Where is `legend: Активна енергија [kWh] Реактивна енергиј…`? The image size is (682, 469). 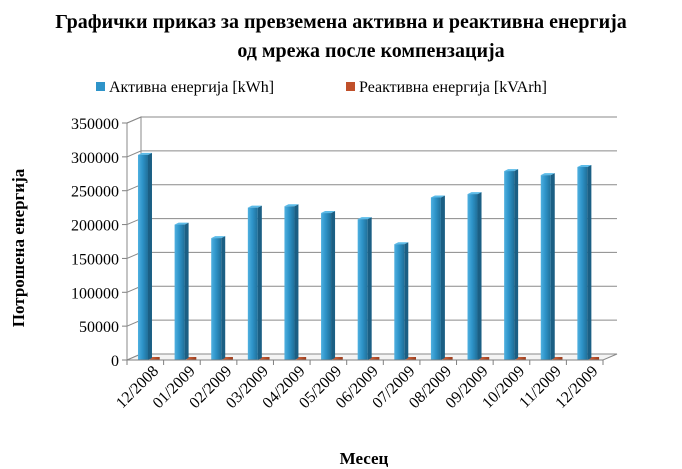
legend: Активна енергија [kWh] Реактивна енергиј… is located at coordinates (321, 87).